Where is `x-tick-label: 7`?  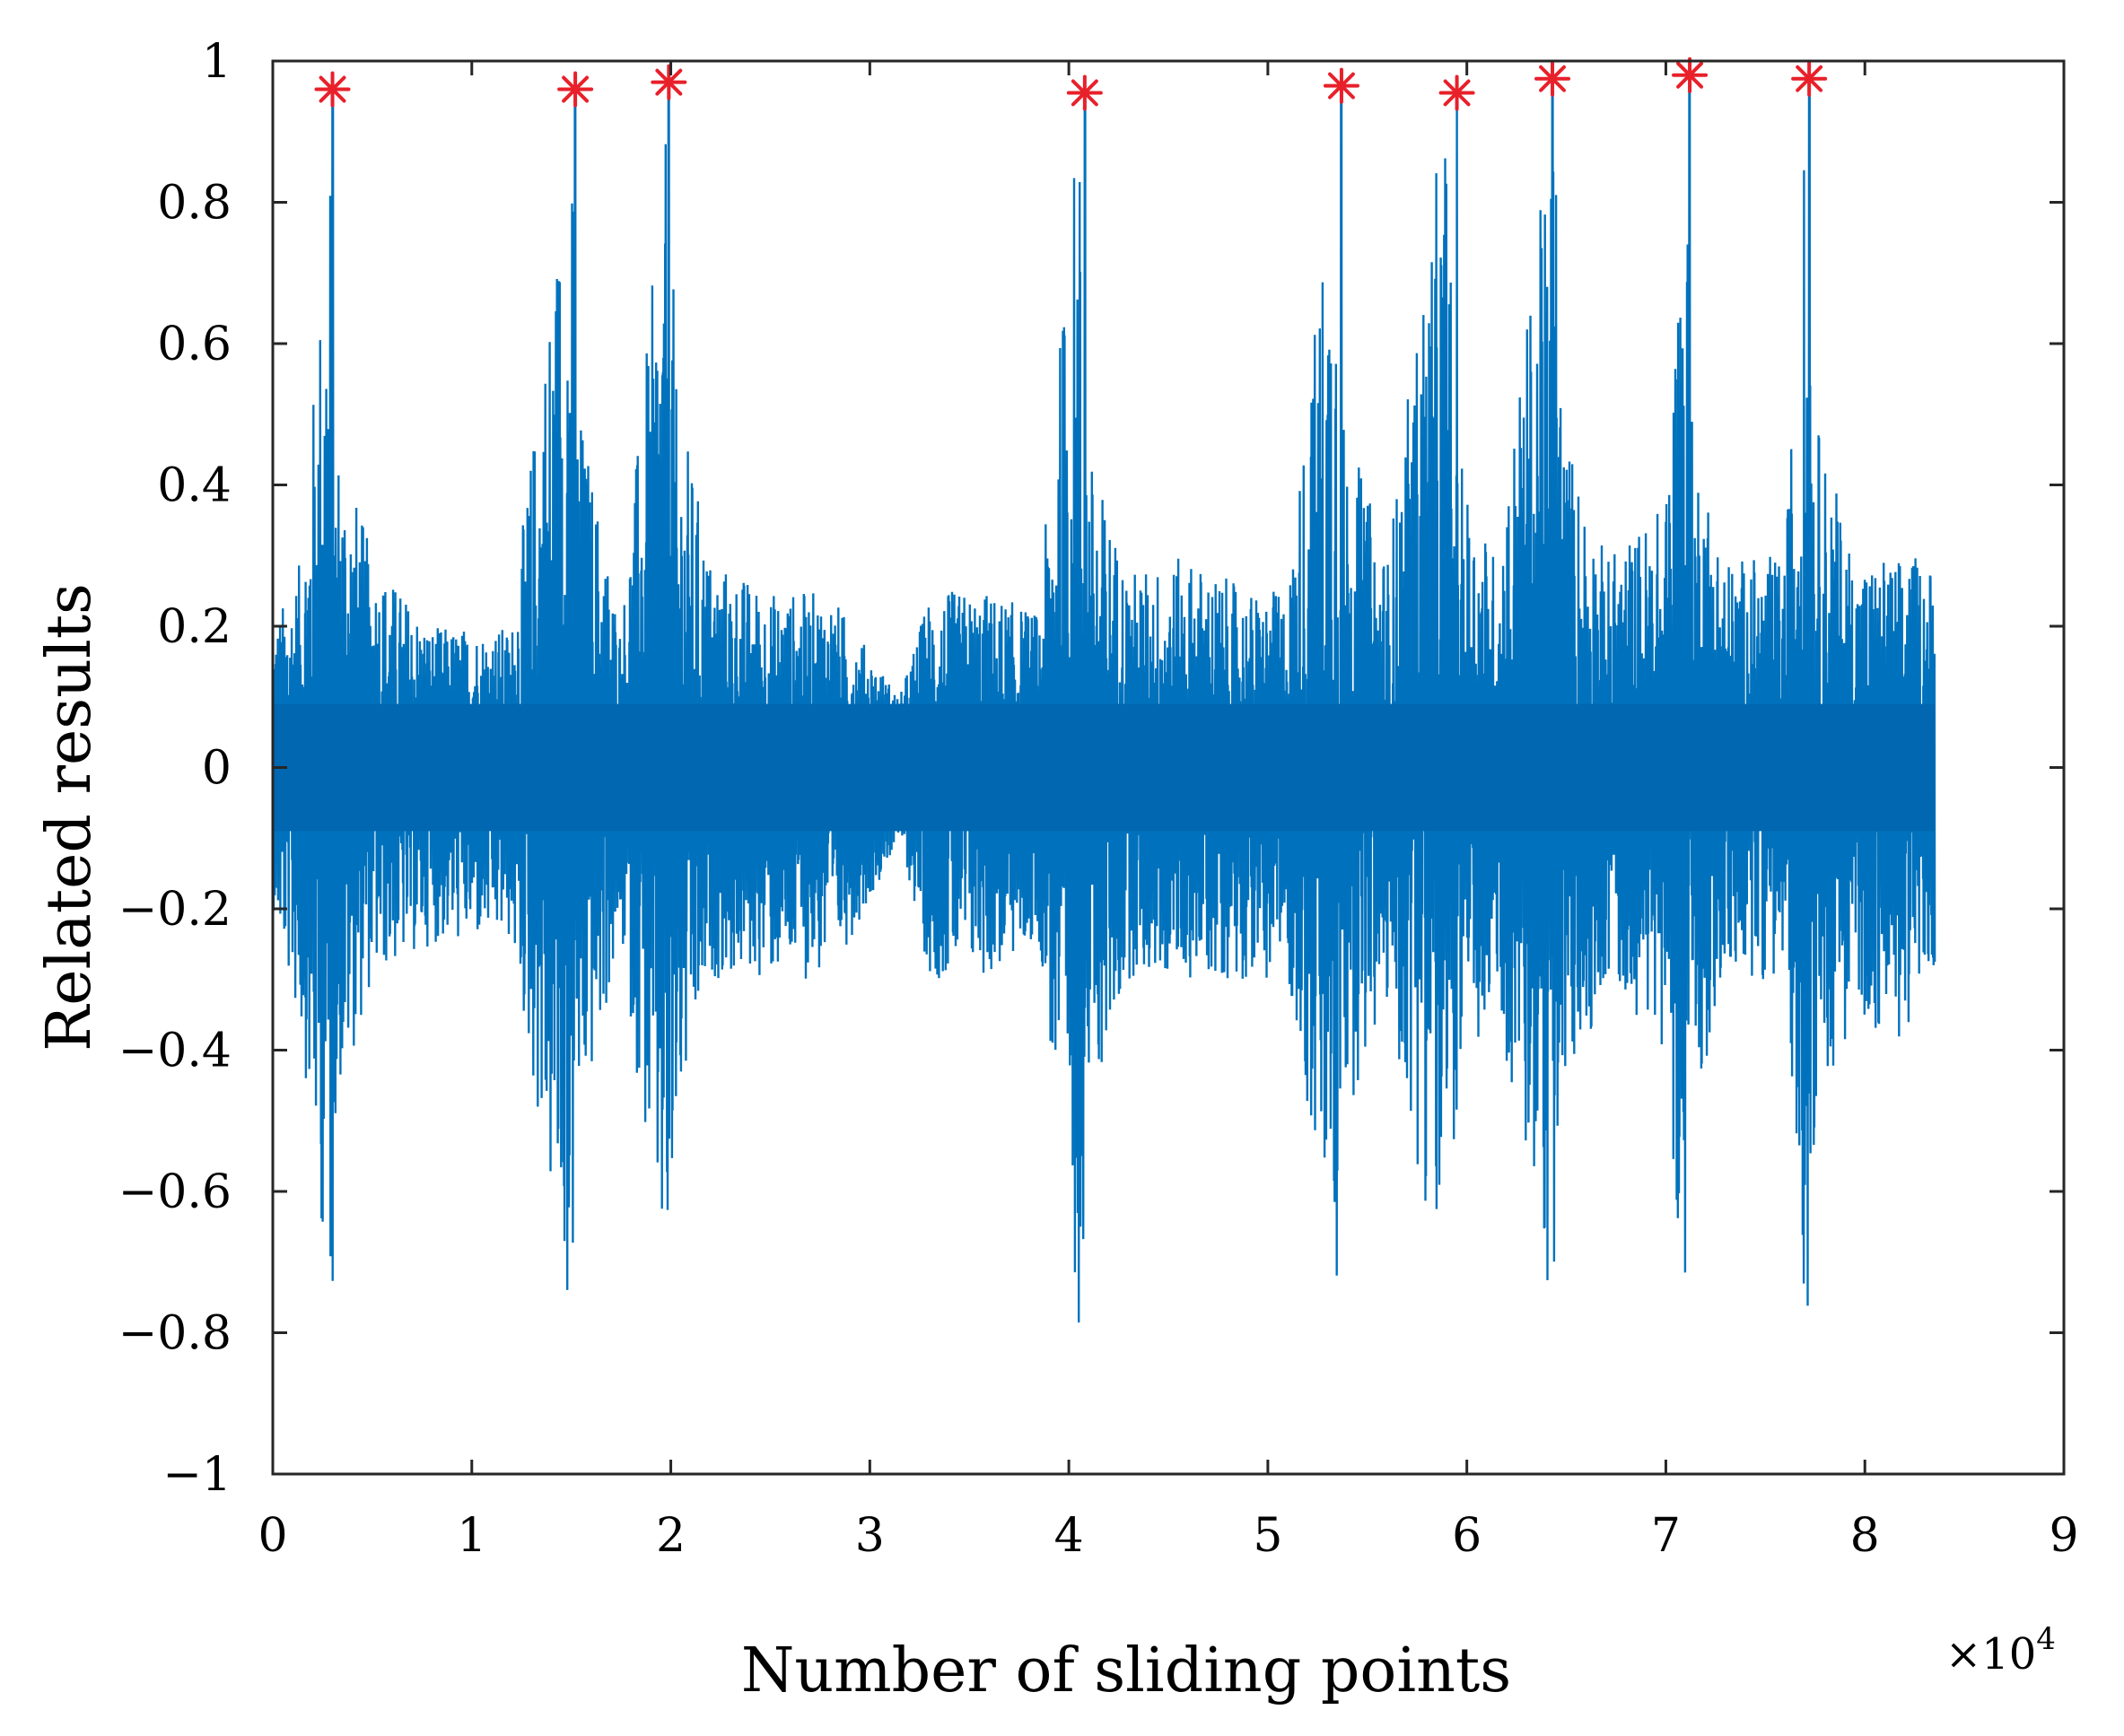 x-tick-label: 7 is located at coordinates (1666, 1536).